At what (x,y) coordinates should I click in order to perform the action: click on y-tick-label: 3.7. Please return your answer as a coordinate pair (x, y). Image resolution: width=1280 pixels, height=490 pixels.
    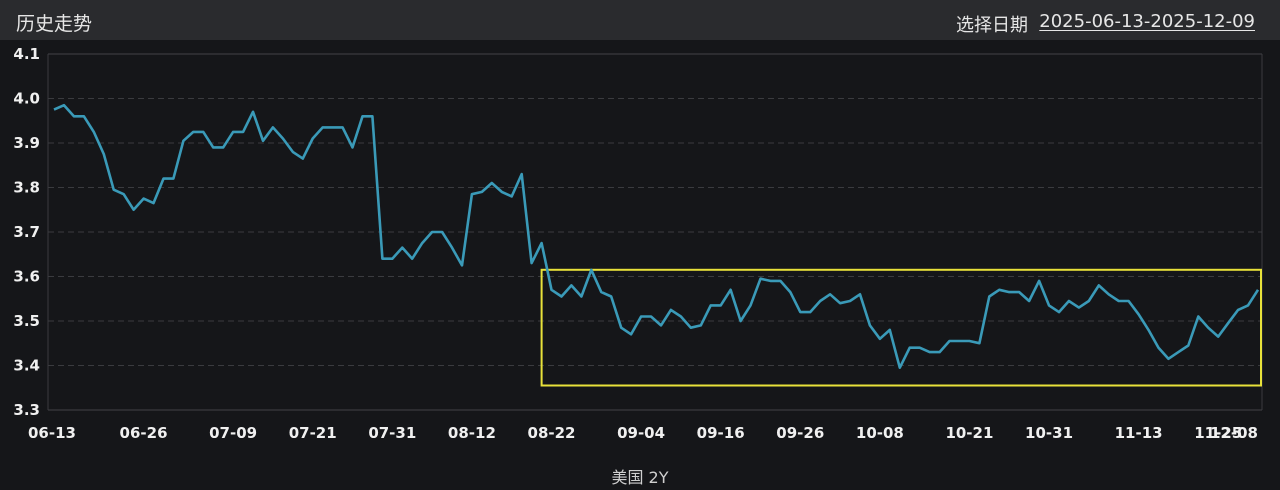
    Looking at the image, I should click on (26, 232).